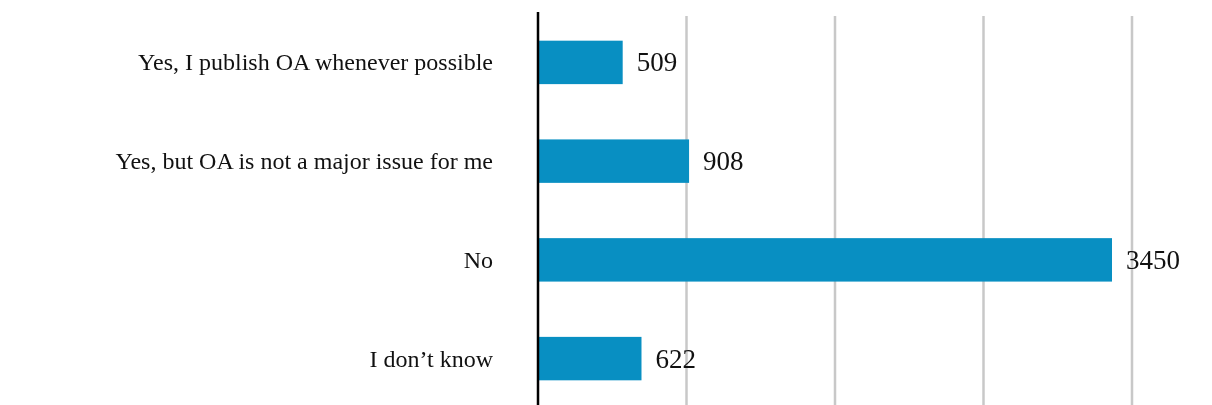  I want to click on data-label: 3450, so click(1153, 259).